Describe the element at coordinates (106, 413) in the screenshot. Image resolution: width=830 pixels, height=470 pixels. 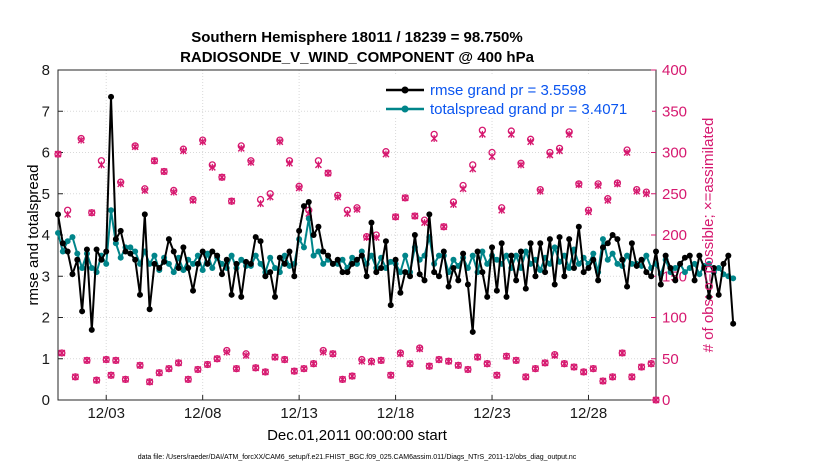
I see `x-tick-label: 12/03` at that location.